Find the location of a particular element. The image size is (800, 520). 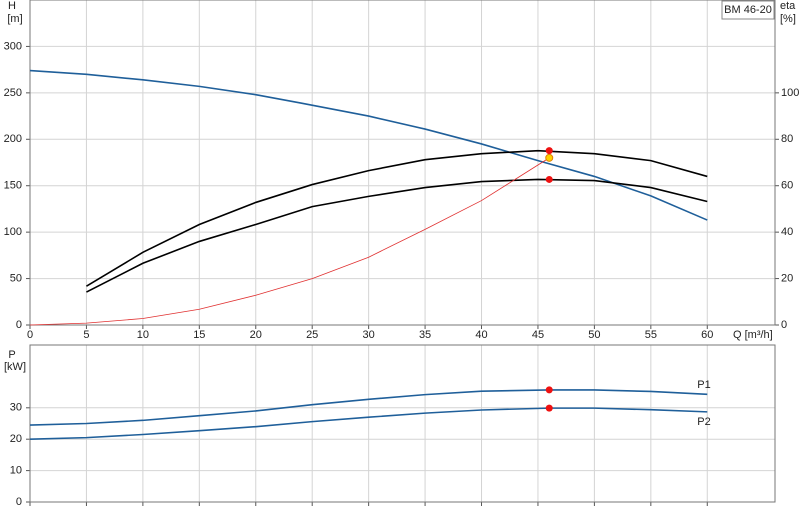

y2-tick-label: 80 is located at coordinates (787, 139).